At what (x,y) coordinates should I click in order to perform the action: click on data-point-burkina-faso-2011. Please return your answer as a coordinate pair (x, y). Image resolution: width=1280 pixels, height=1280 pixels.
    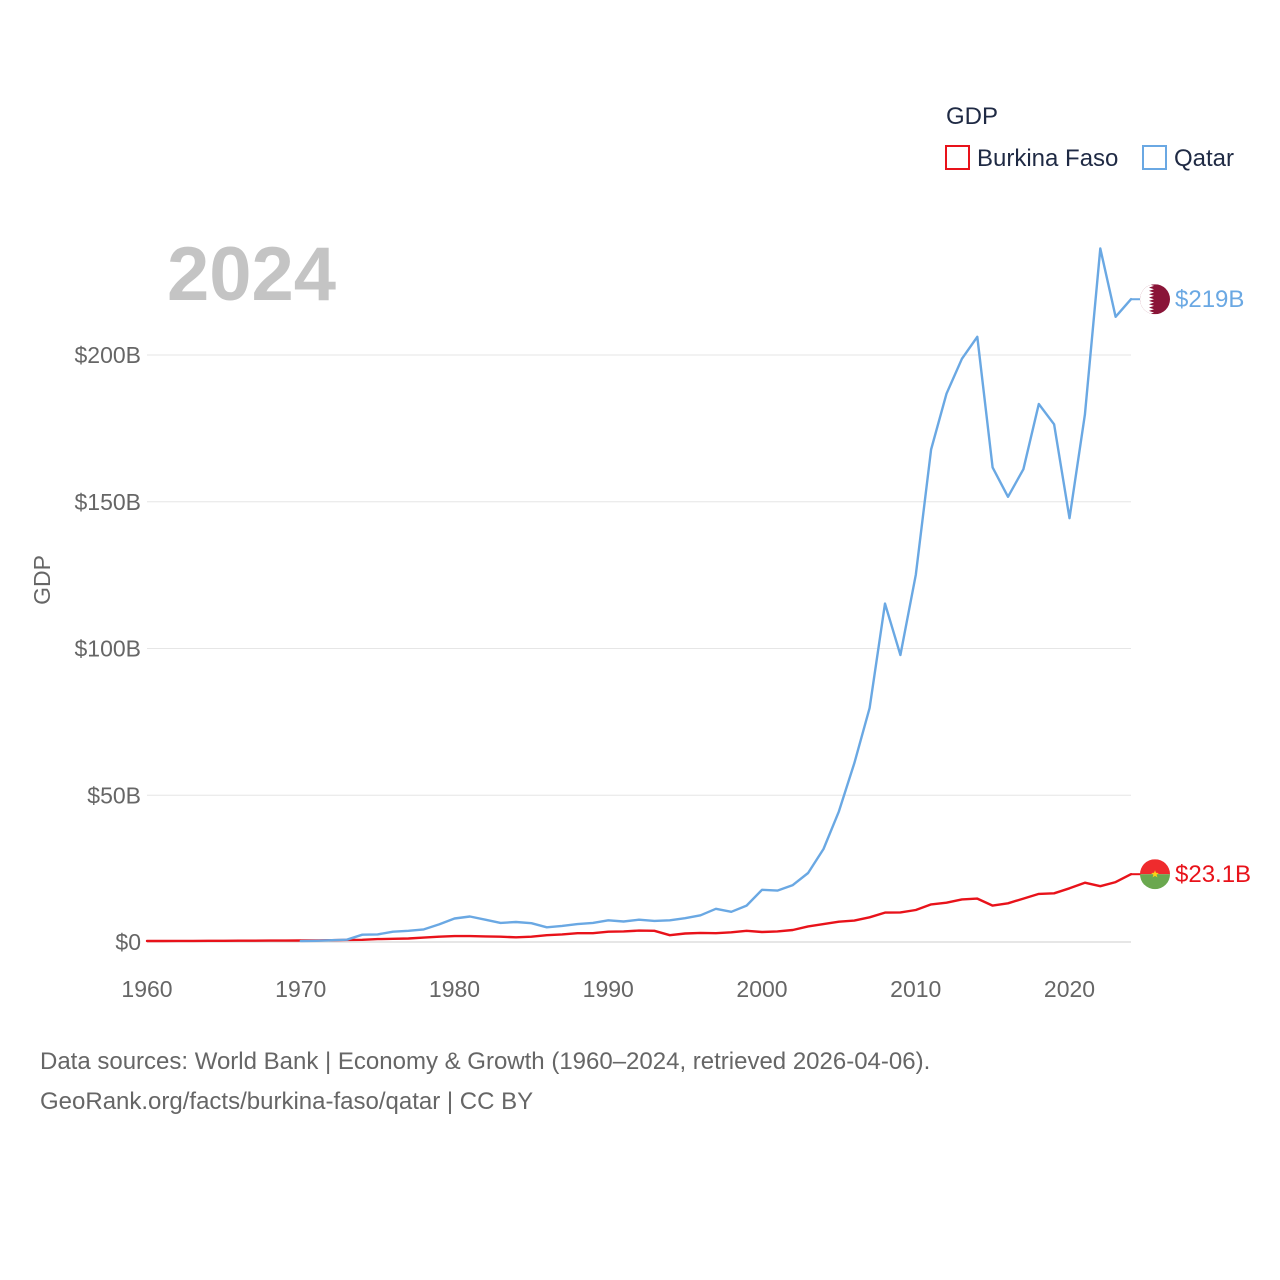
    Looking at the image, I should click on (931, 904).